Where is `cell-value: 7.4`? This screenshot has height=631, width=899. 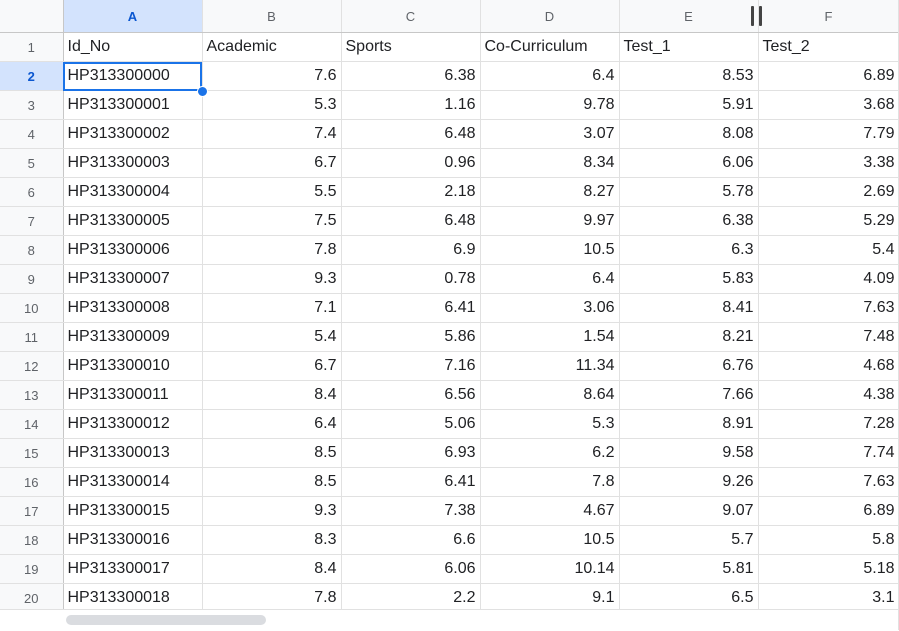 cell-value: 7.4 is located at coordinates (272, 134).